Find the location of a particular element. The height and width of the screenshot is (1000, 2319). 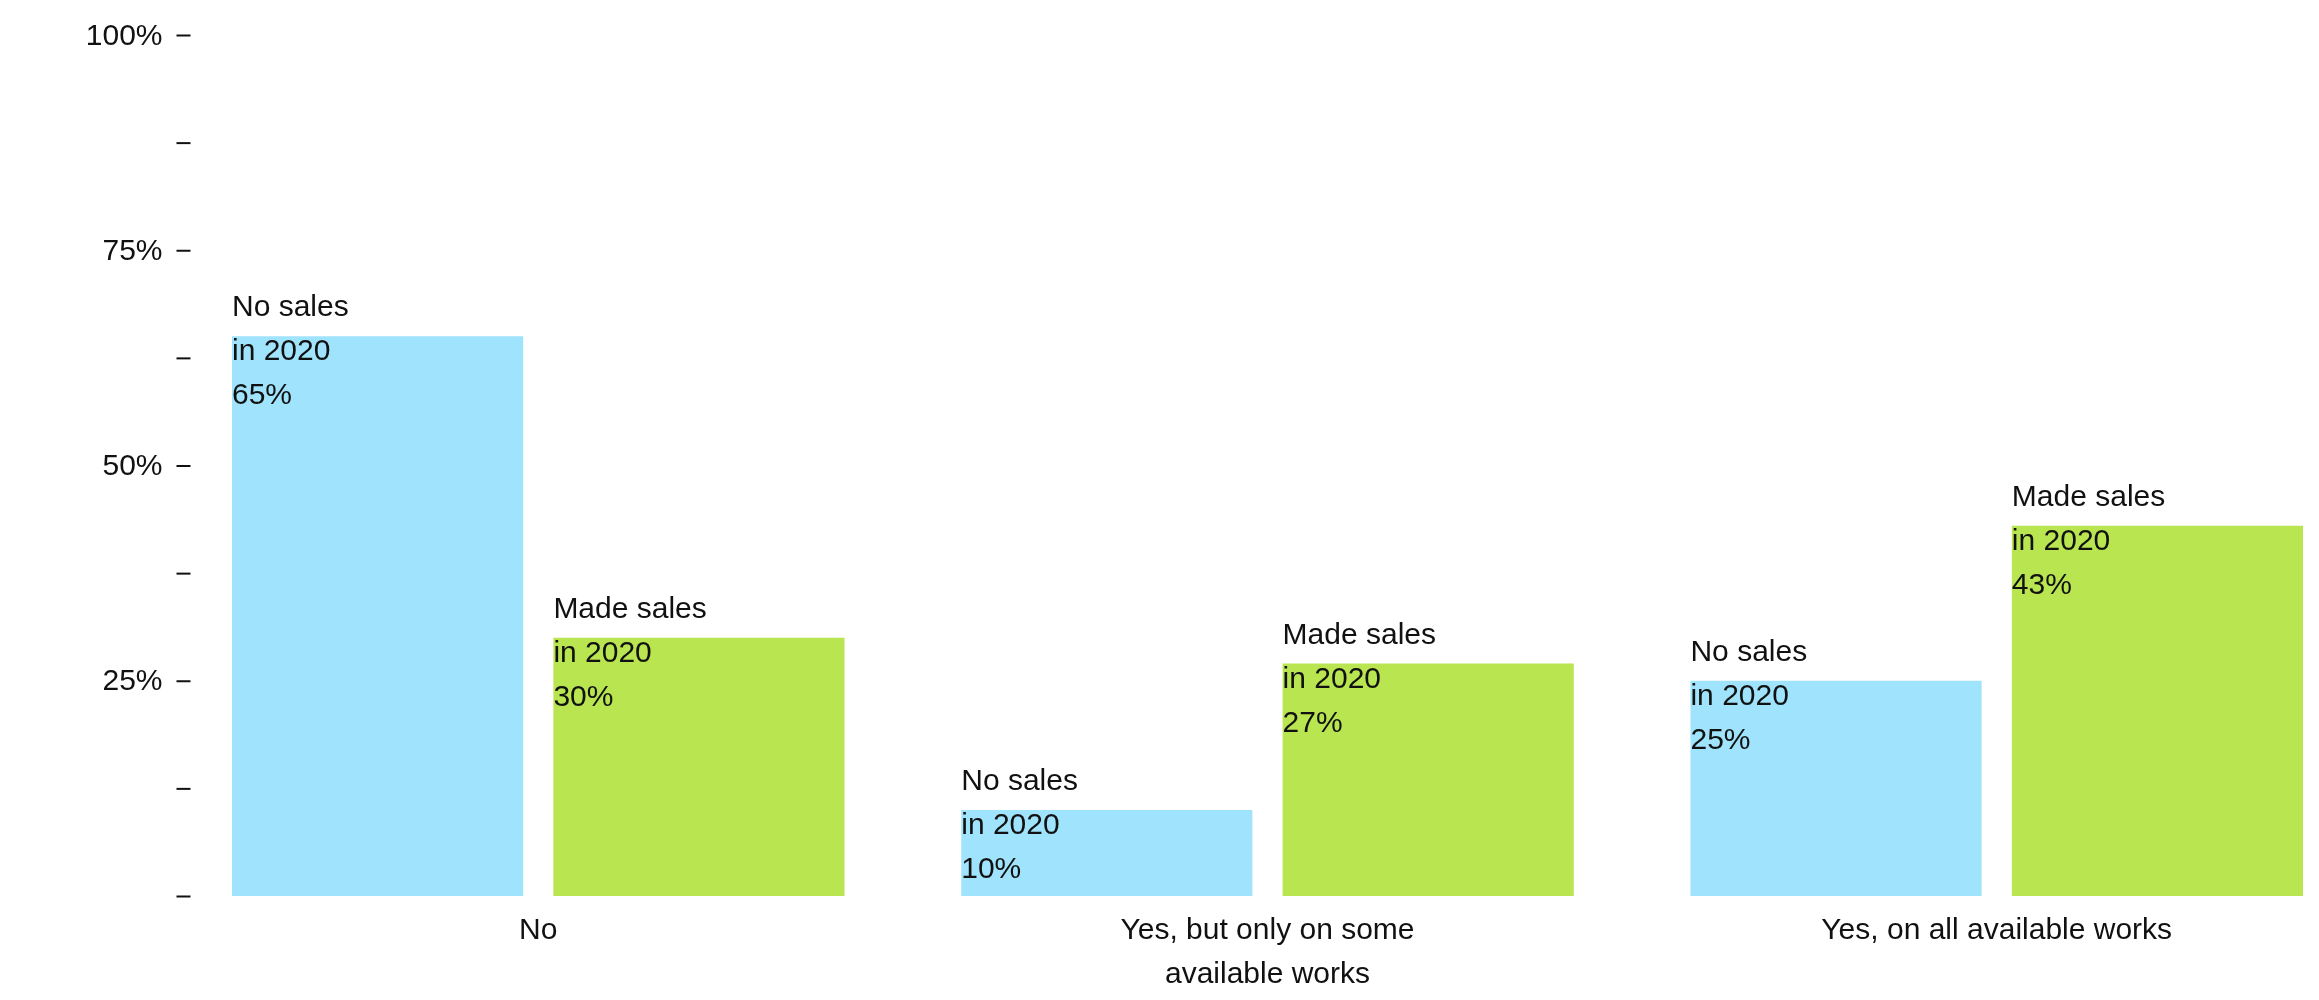

y-tick-label: 100% is located at coordinates (124, 34).